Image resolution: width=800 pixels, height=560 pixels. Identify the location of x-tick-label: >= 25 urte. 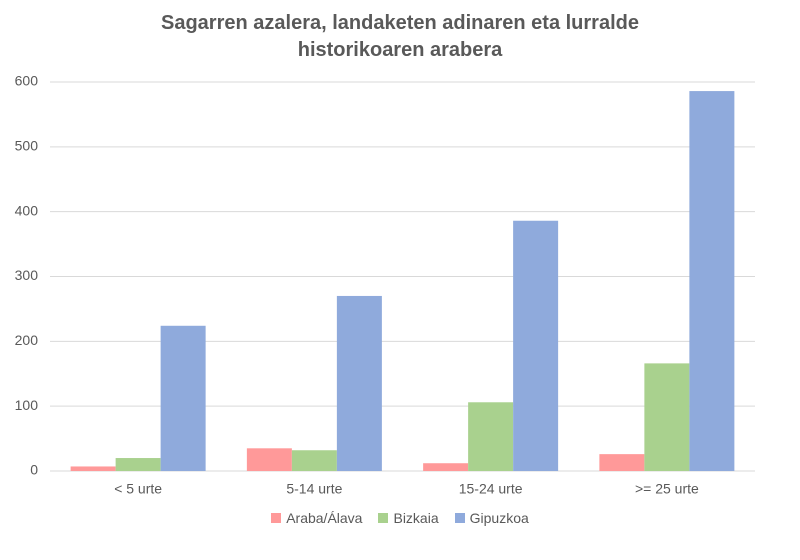
(667, 489).